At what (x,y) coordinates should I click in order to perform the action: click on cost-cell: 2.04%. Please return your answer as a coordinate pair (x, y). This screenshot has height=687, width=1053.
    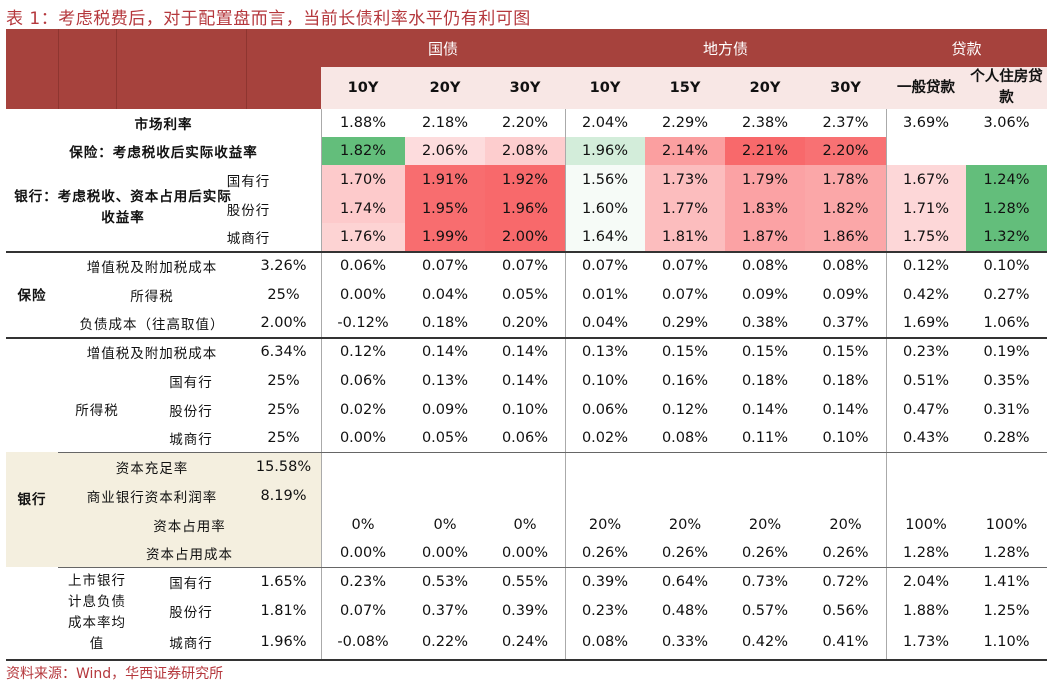
    Looking at the image, I should click on (926, 581).